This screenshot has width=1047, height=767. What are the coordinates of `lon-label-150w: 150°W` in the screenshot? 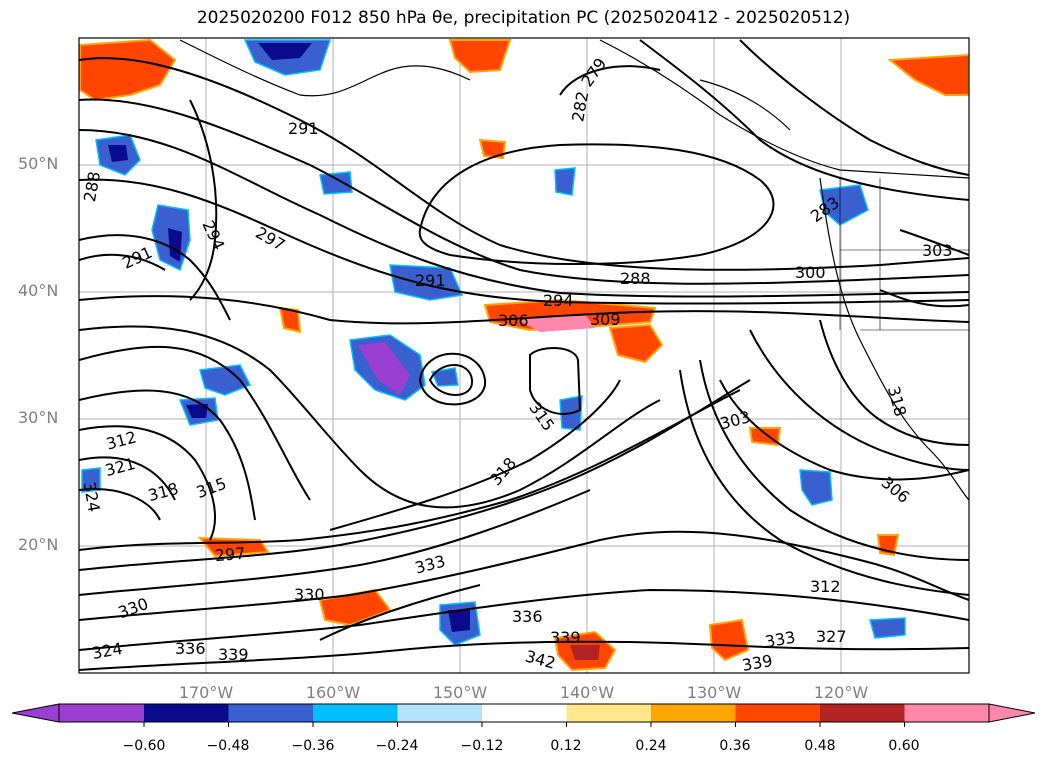 It's located at (460, 692).